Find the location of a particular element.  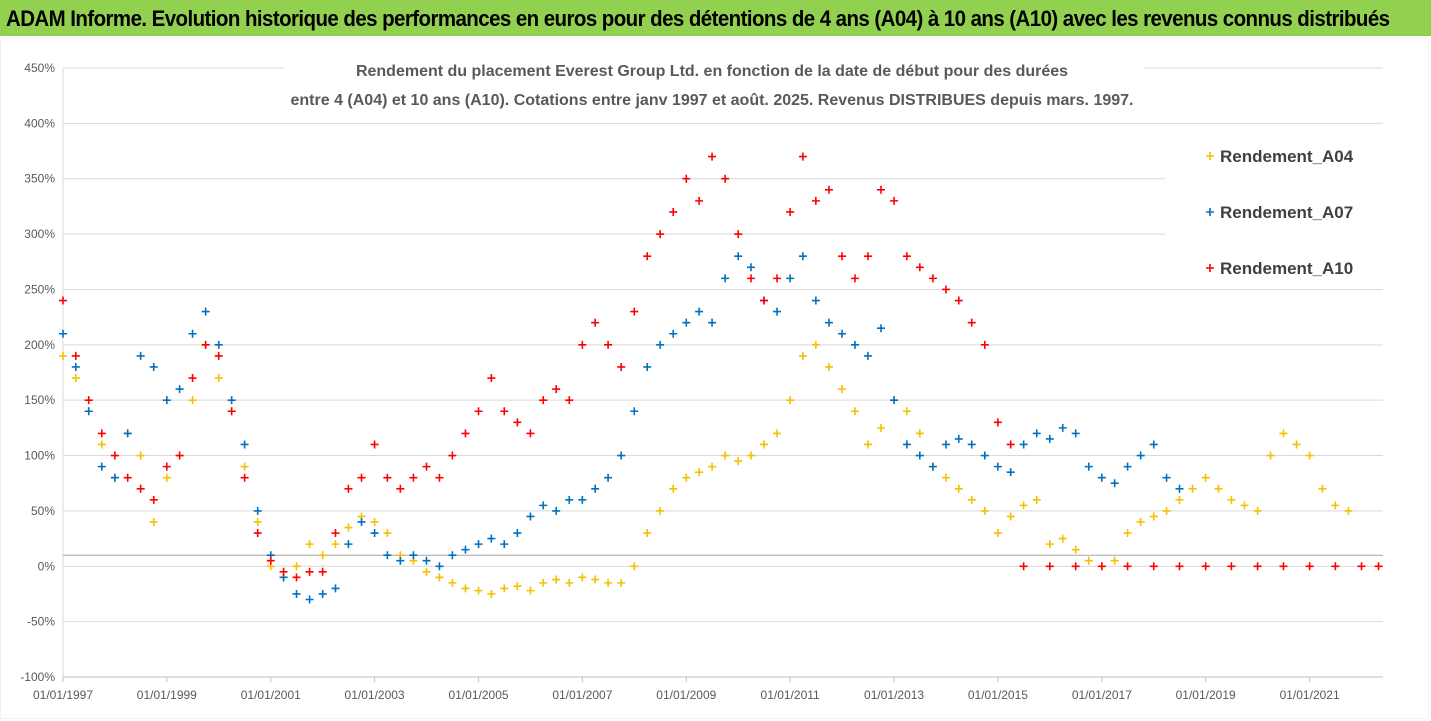

x-tick-label: 01/01/2007 is located at coordinates (582, 695).